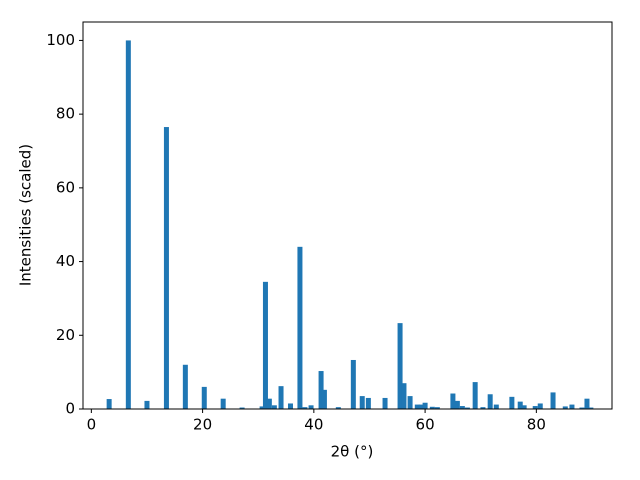  Describe the element at coordinates (65, 187) in the screenshot. I see `y-tick-label: 60` at that location.